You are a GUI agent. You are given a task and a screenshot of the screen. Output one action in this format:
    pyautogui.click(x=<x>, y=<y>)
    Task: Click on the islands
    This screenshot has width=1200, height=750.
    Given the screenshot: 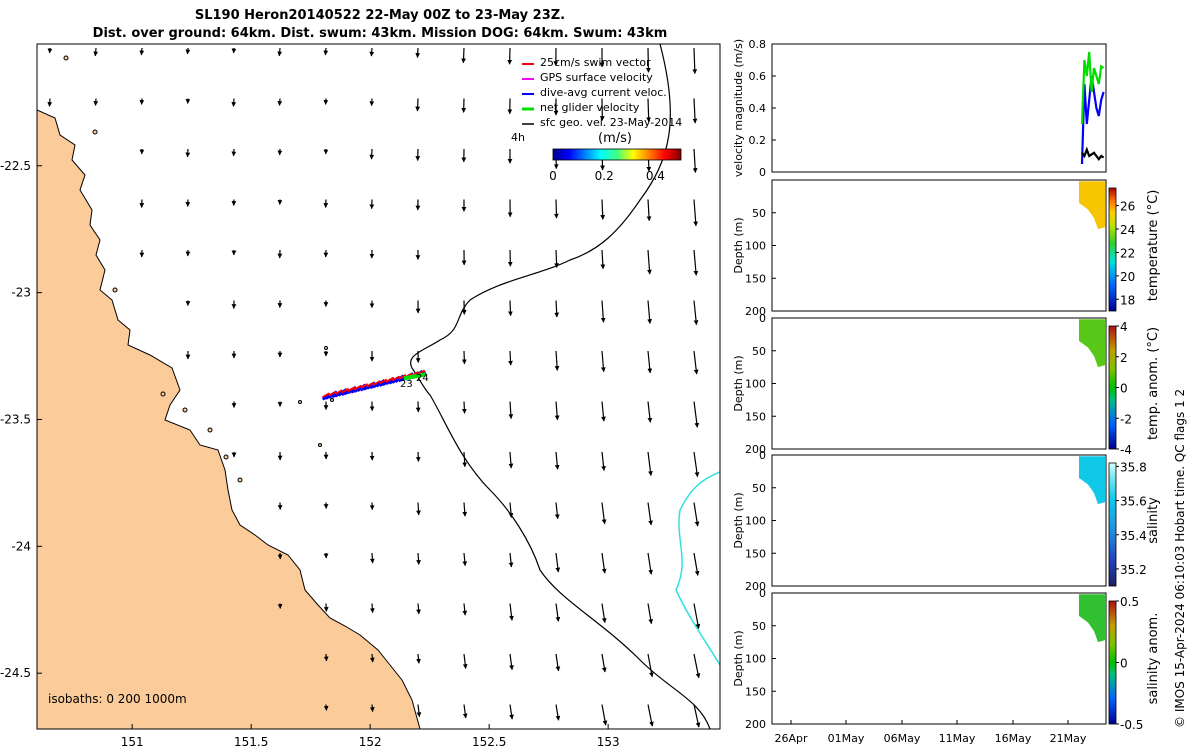 What is the action you would take?
    pyautogui.click(x=198, y=269)
    